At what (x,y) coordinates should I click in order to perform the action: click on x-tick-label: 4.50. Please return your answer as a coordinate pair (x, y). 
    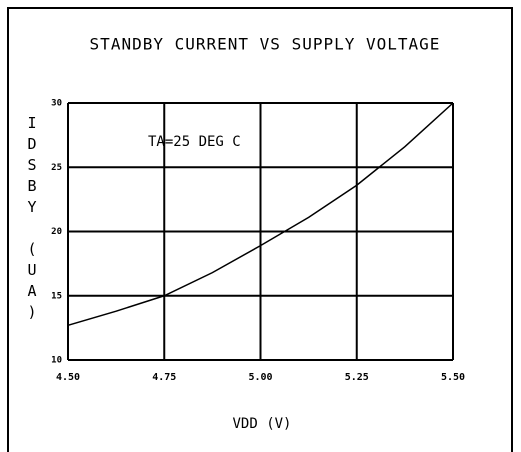
    Looking at the image, I should click on (68, 377).